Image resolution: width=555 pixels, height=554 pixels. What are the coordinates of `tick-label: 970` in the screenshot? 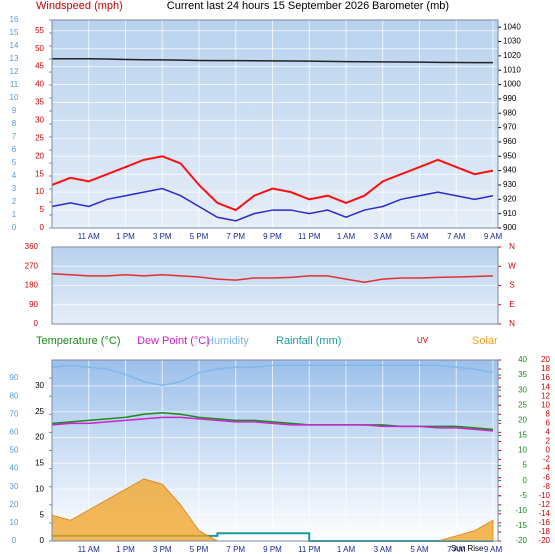 It's located at (510, 127).